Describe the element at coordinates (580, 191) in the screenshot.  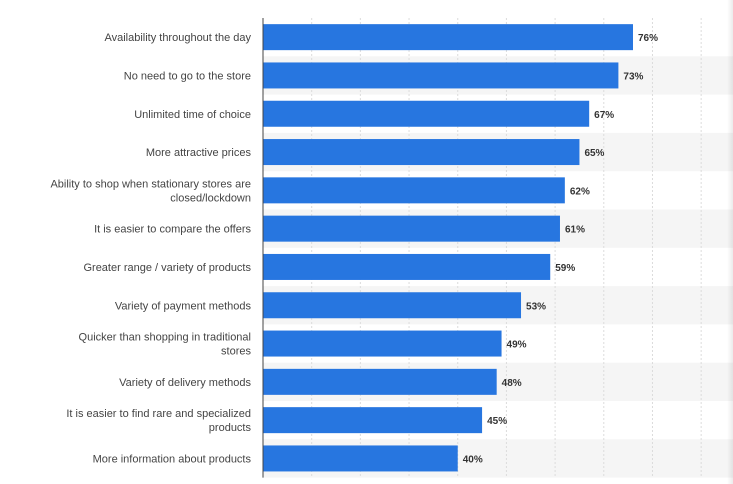
I see `value-label: 62%` at that location.